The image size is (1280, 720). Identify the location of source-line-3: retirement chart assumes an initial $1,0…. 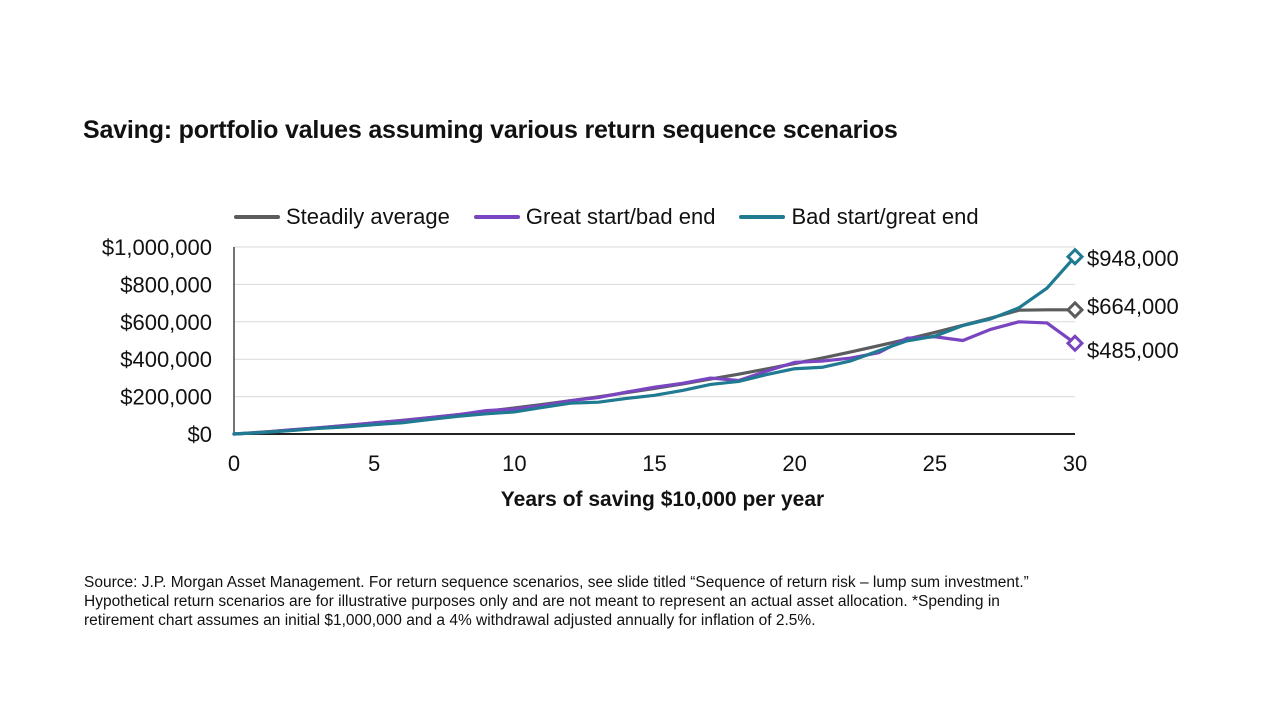
(450, 620).